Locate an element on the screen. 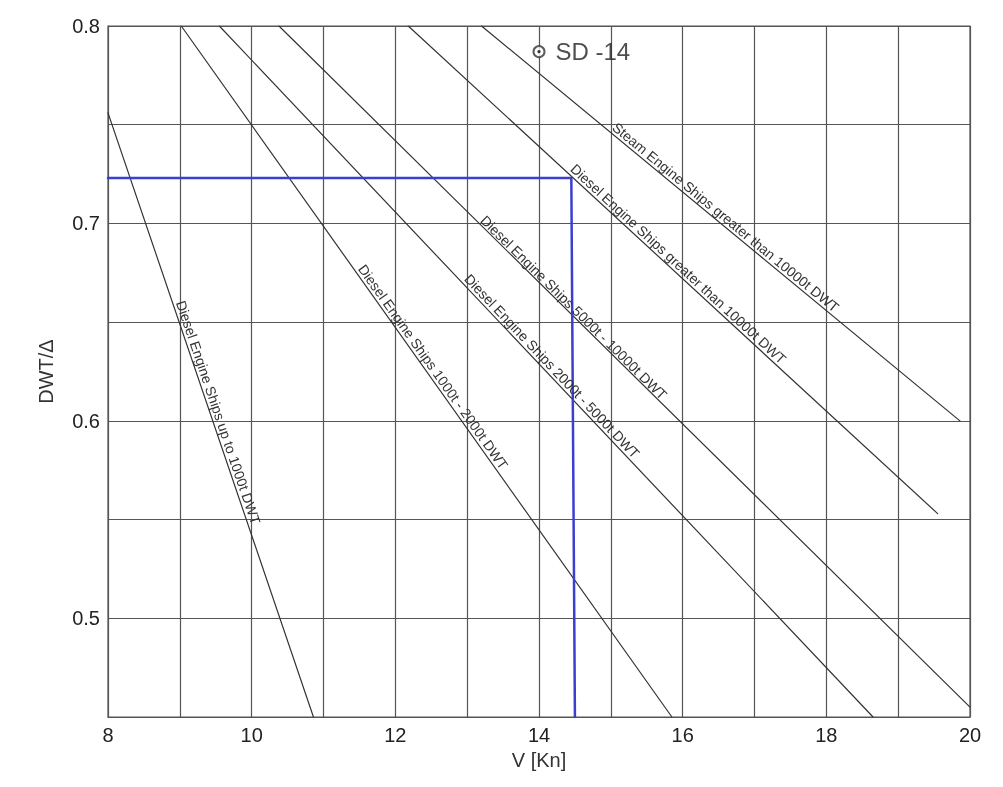 The image size is (1003, 787). x-tick-label: 8 is located at coordinates (108, 735).